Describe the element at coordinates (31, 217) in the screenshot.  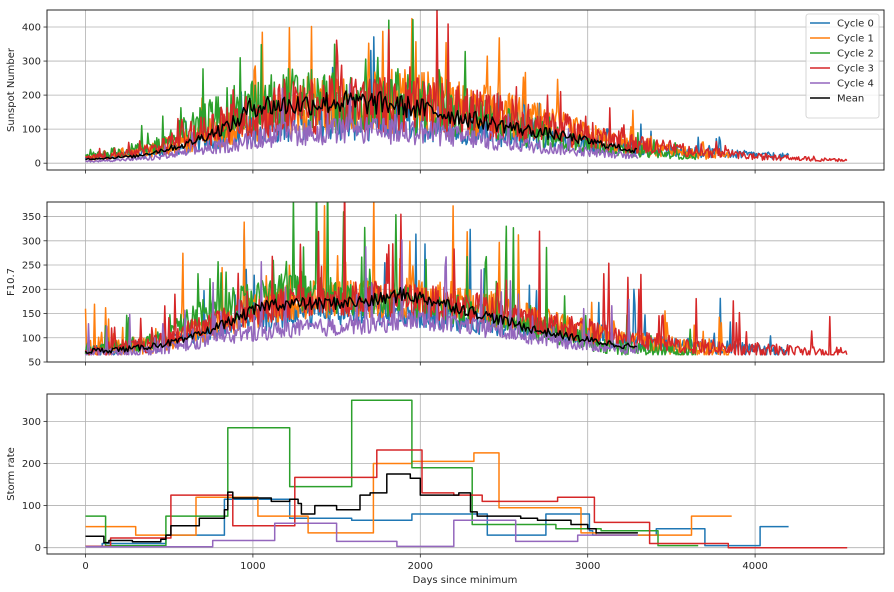
I see `y-tick-label: 350` at that location.